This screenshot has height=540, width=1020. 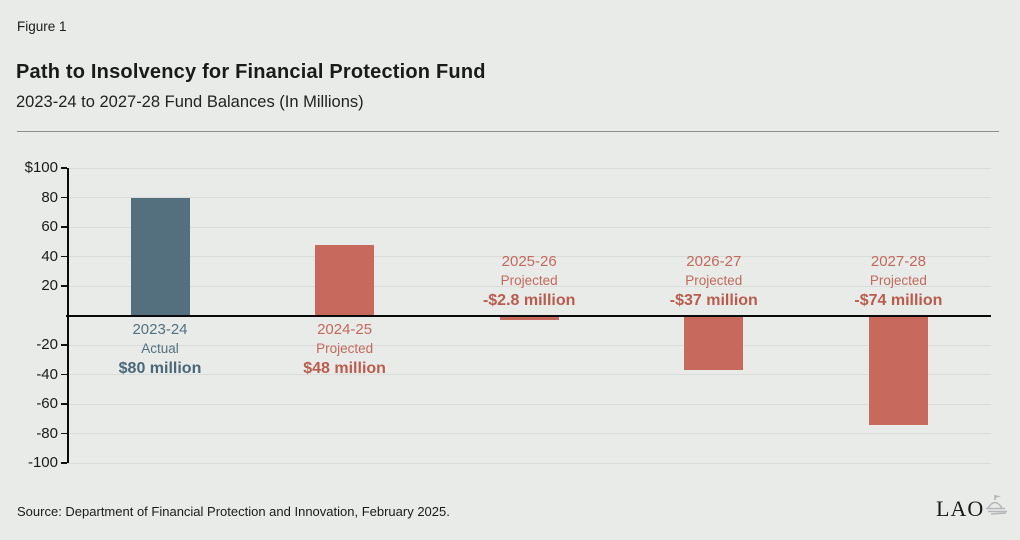 What do you see at coordinates (714, 261) in the screenshot?
I see `bar-category-label: 2026-27` at bounding box center [714, 261].